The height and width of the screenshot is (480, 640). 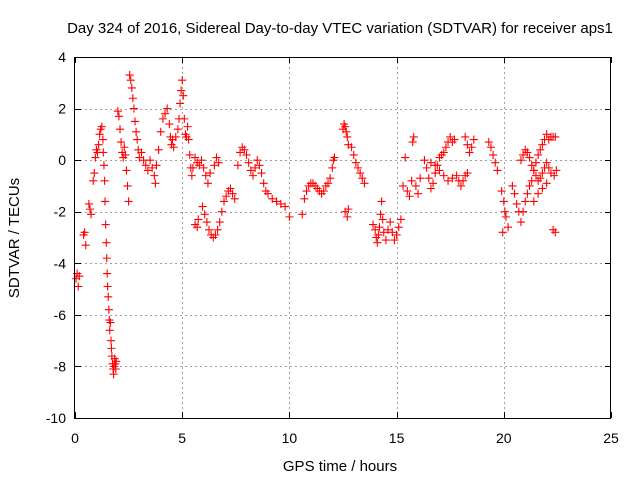 I want to click on y-axis-label: SDTVAR / TECUs, so click(x=14, y=238).